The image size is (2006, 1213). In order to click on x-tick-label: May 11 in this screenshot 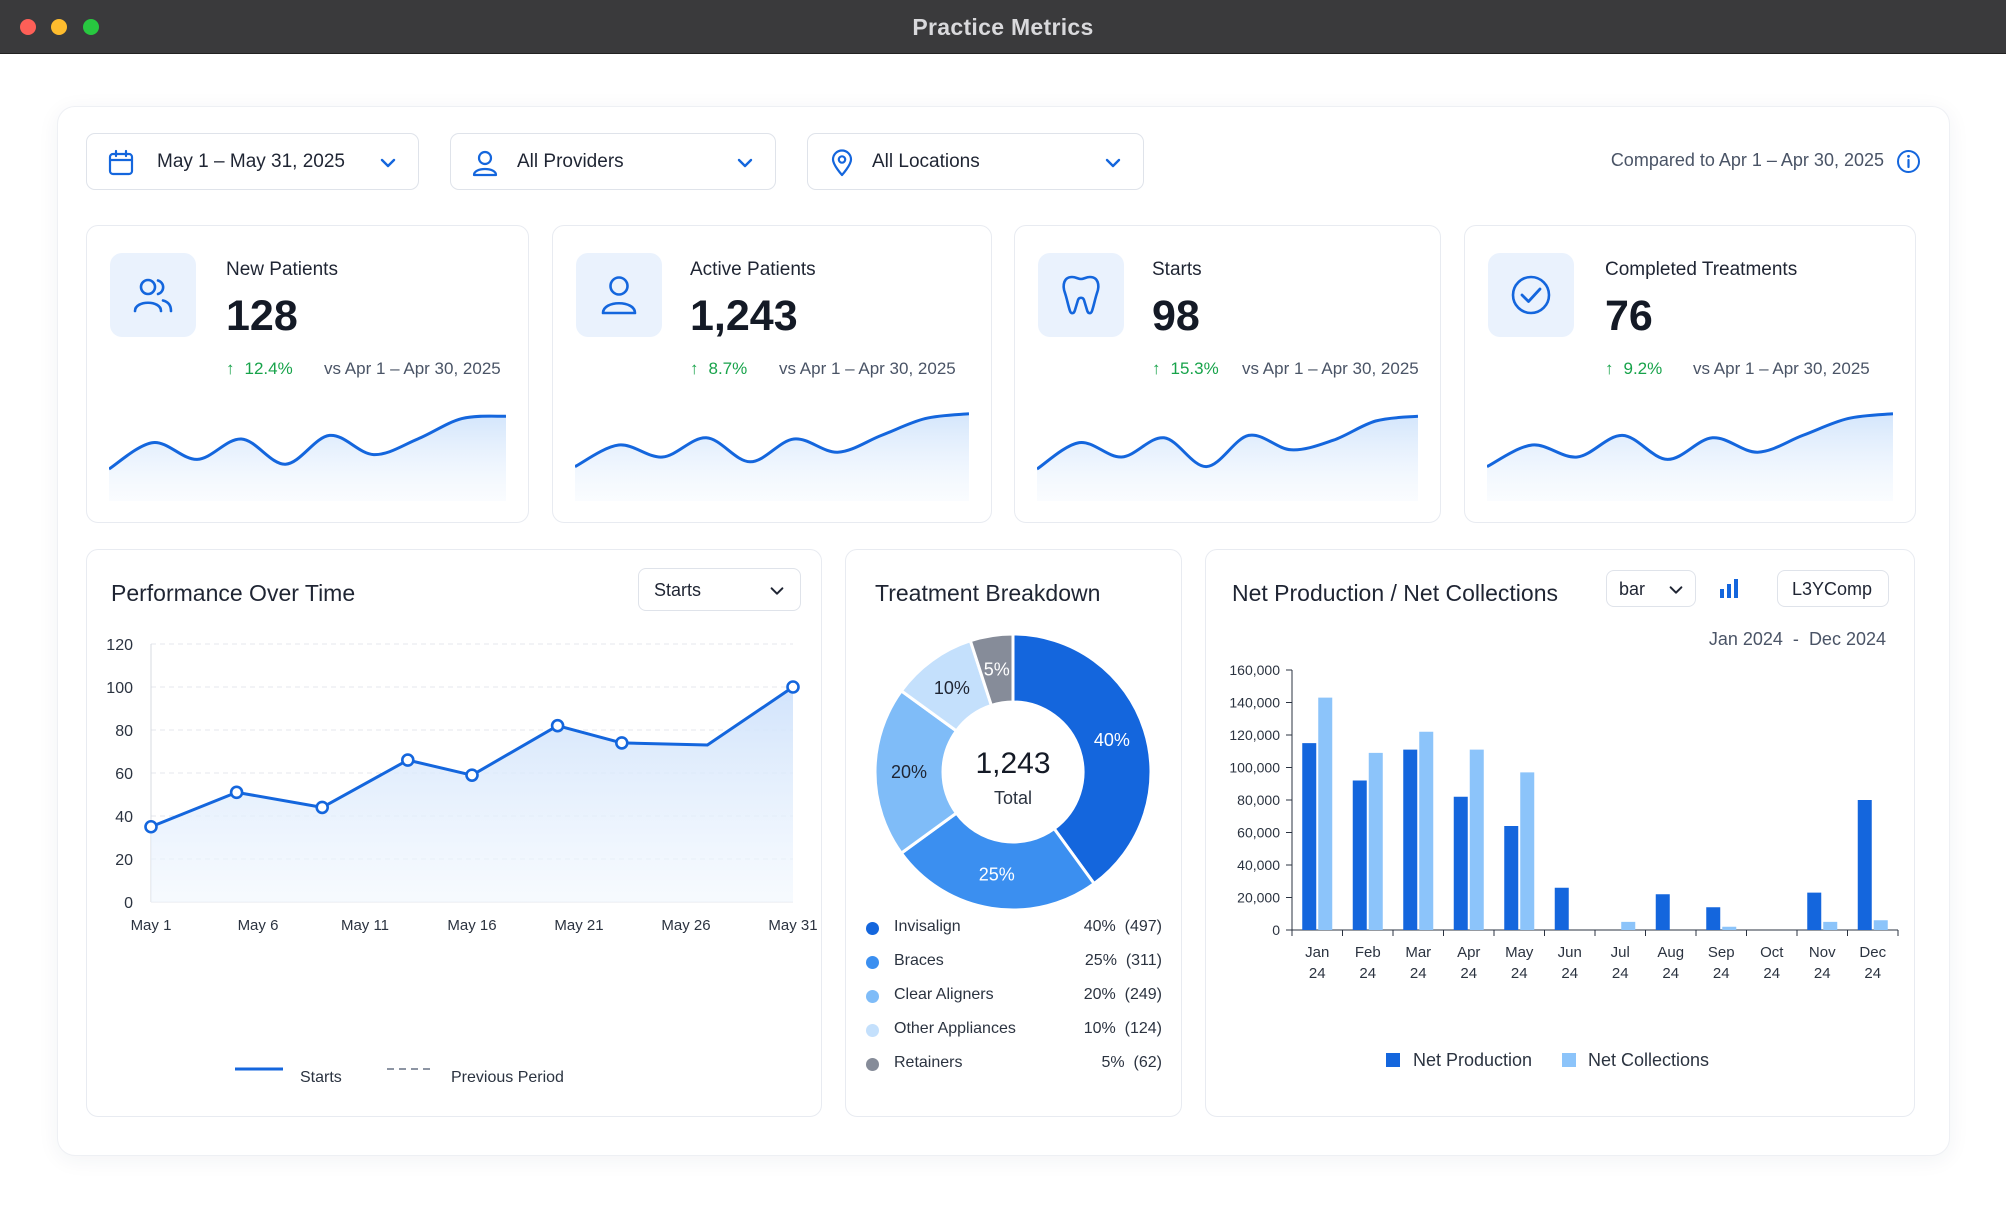, I will do `click(365, 925)`.